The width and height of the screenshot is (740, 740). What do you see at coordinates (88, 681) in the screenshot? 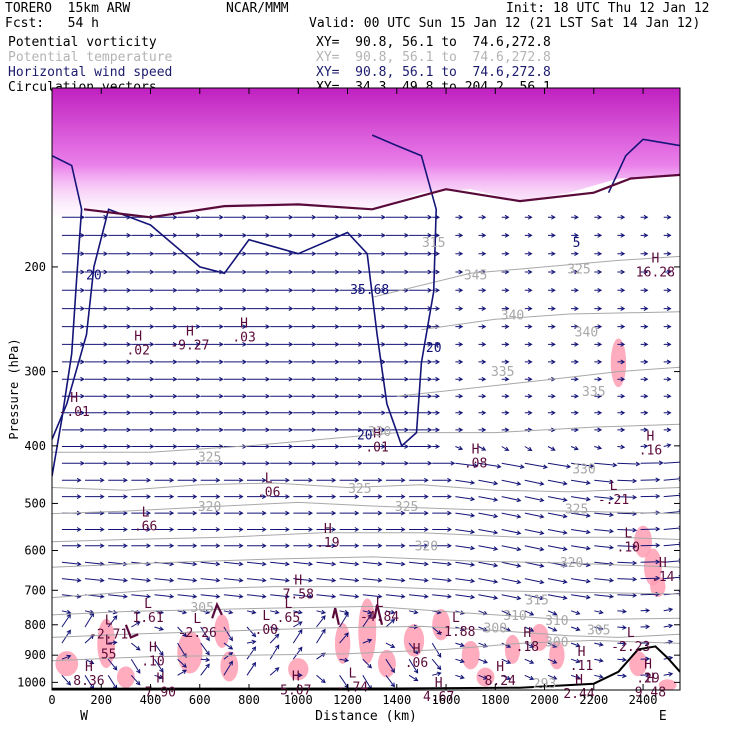
I see `extremum-value: 8.36` at bounding box center [88, 681].